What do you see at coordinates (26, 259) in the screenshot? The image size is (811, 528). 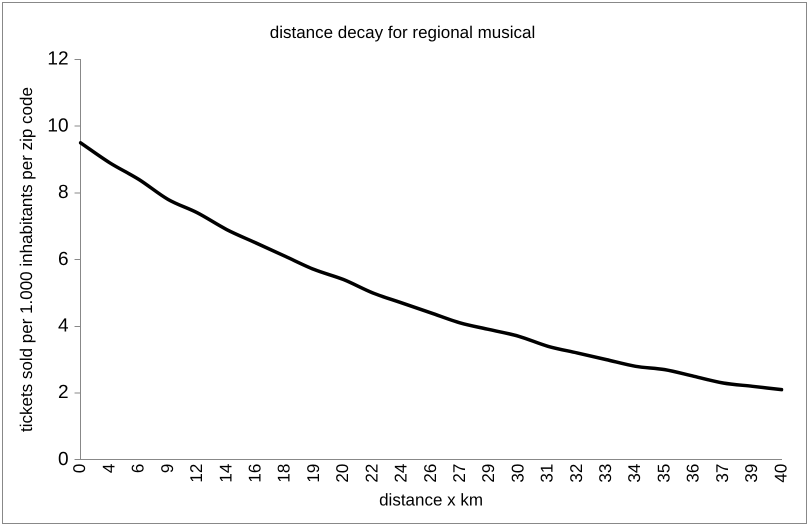 I see `y-axis-title: tickets sold per 1.000 inhabitants per zip code` at bounding box center [26, 259].